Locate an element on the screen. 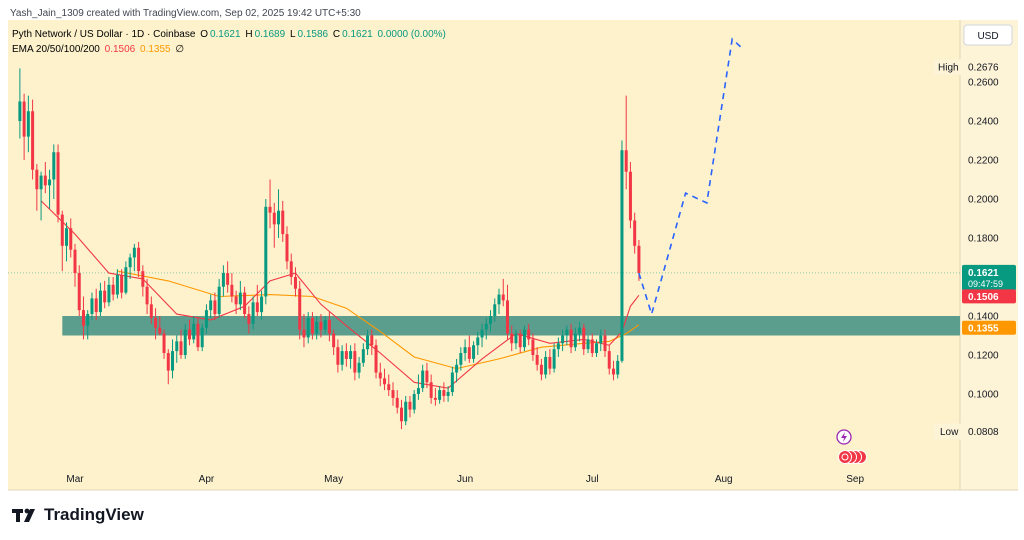 The width and height of the screenshot is (1024, 540). lightning-icon is located at coordinates (844, 437).